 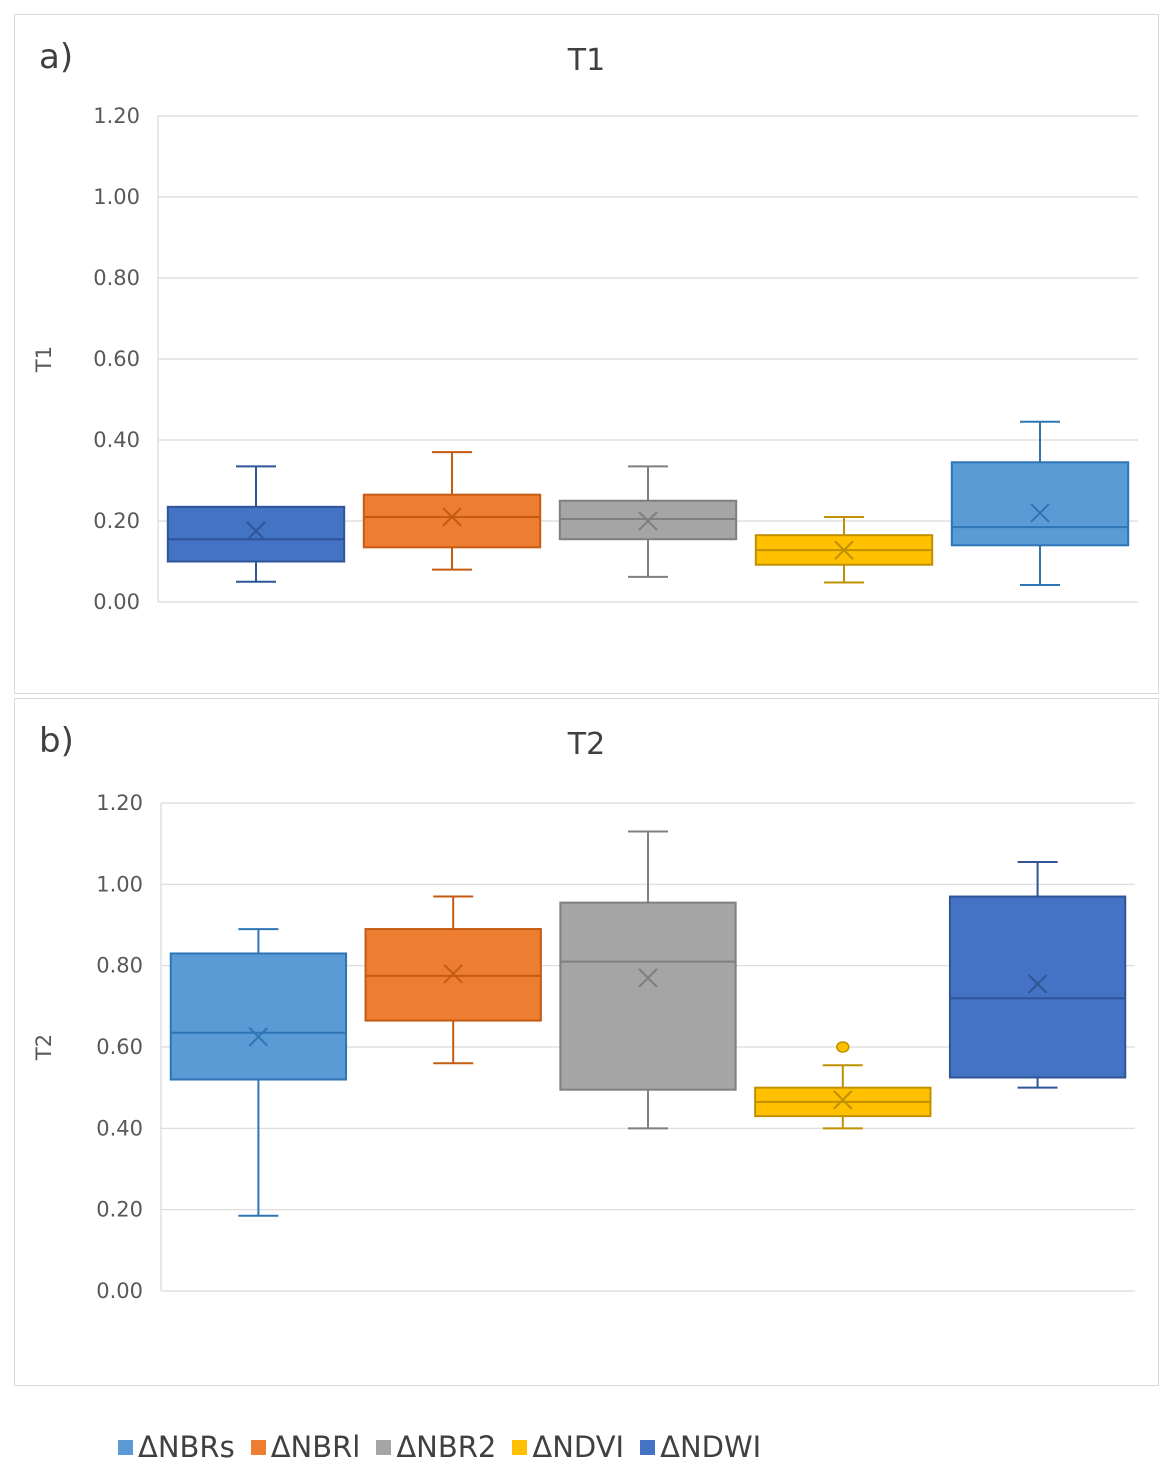 What do you see at coordinates (711, 1447) in the screenshot?
I see `legend-label: ΔNDWI` at bounding box center [711, 1447].